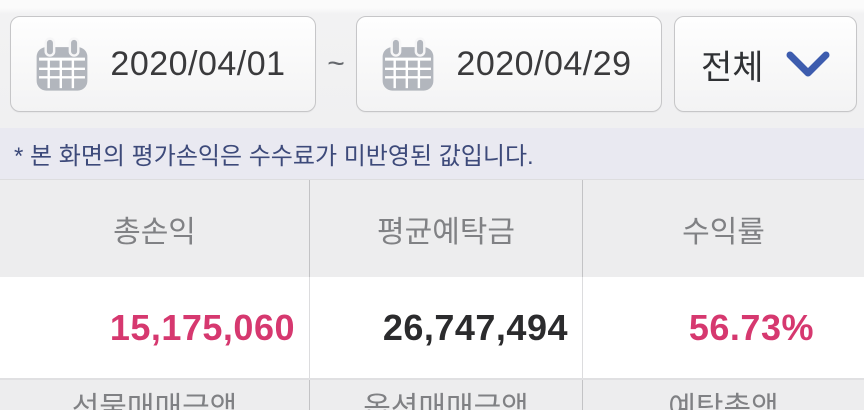 The width and height of the screenshot is (864, 410). What do you see at coordinates (446, 228) in the screenshot?
I see `header-avg-deposit: 평균예탁금` at bounding box center [446, 228].